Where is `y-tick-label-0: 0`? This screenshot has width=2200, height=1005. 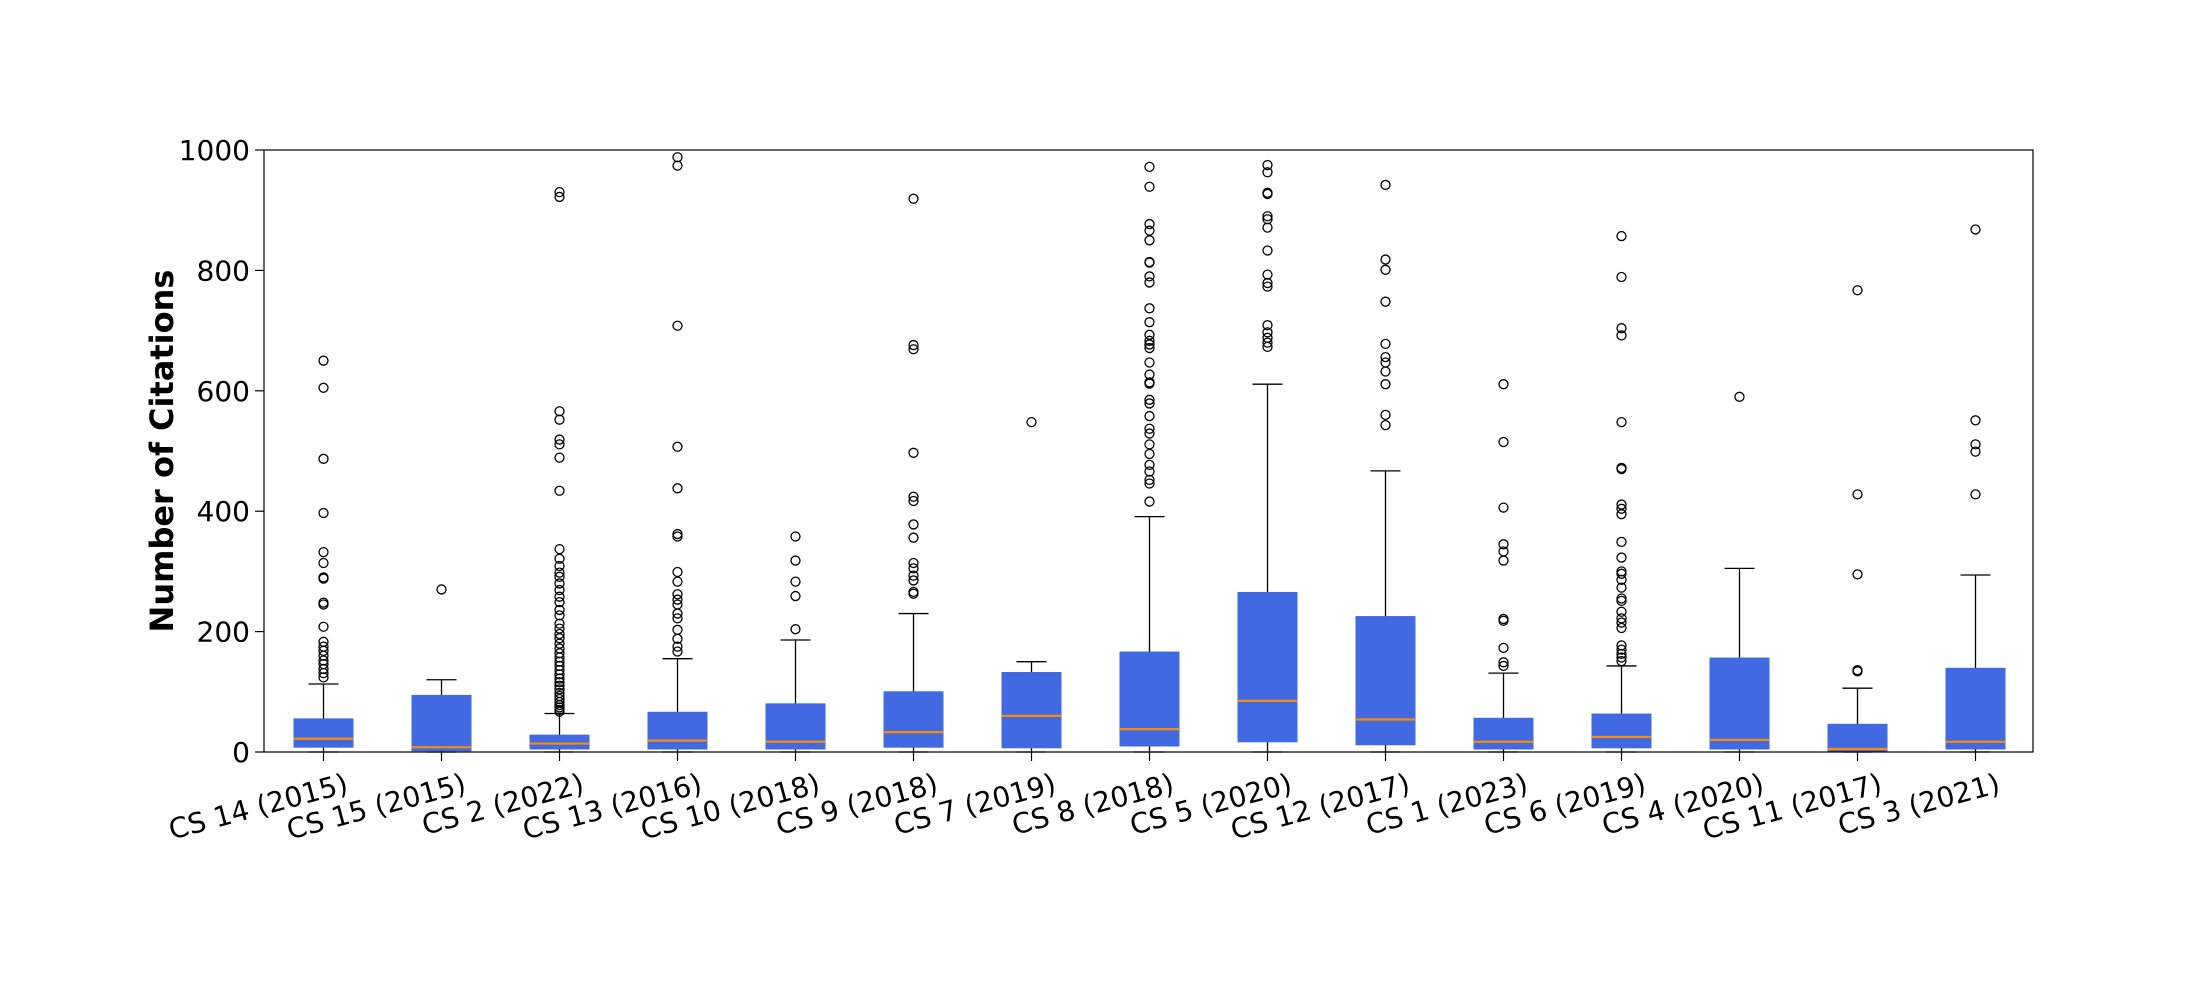 y-tick-label-0: 0 is located at coordinates (241, 752).